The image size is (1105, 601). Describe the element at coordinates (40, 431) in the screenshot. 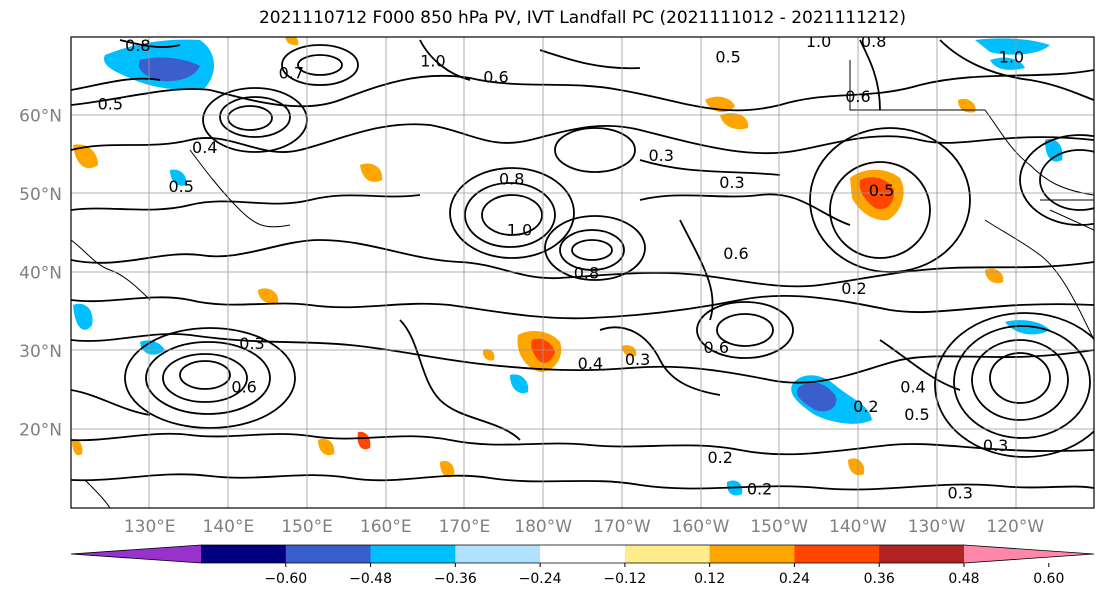

I see `lat-label: 20°N` at that location.